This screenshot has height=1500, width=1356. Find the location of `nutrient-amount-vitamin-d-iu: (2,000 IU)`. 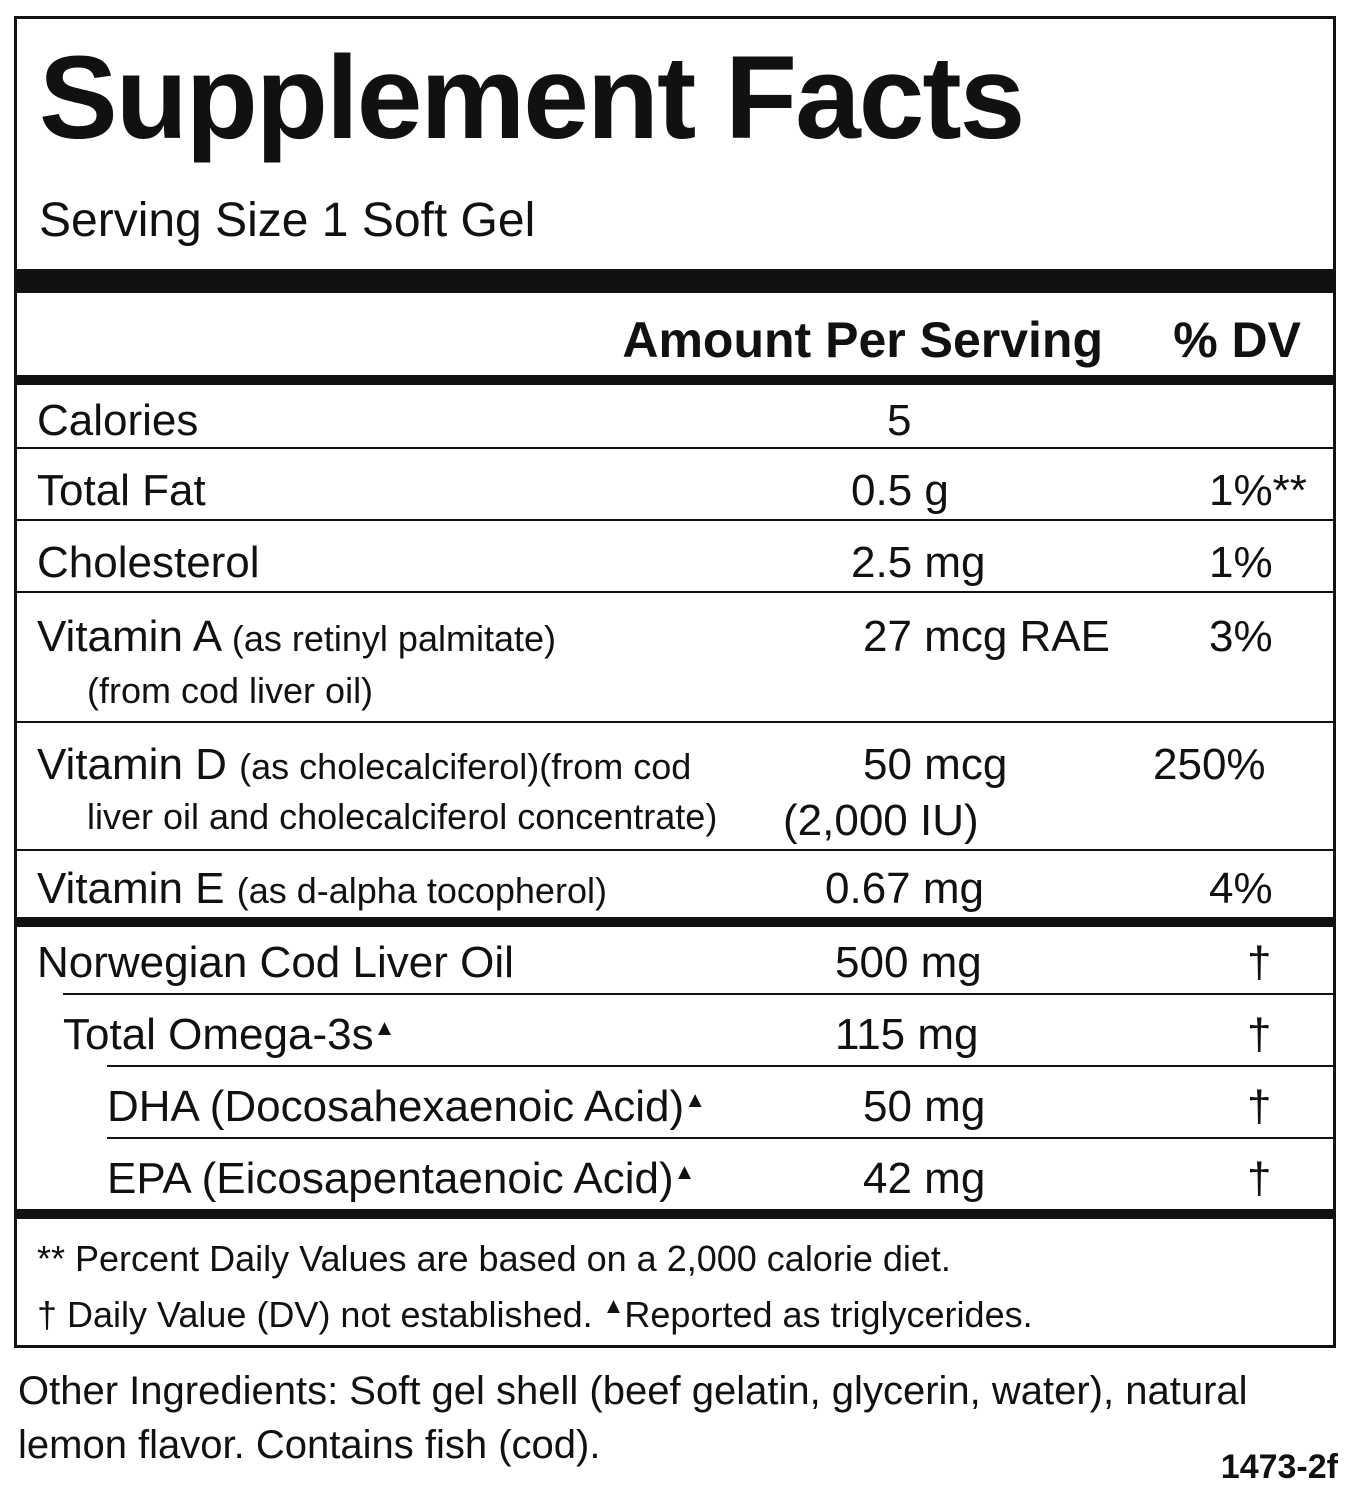

nutrient-amount-vitamin-d-iu: (2,000 IU) is located at coordinates (881, 820).